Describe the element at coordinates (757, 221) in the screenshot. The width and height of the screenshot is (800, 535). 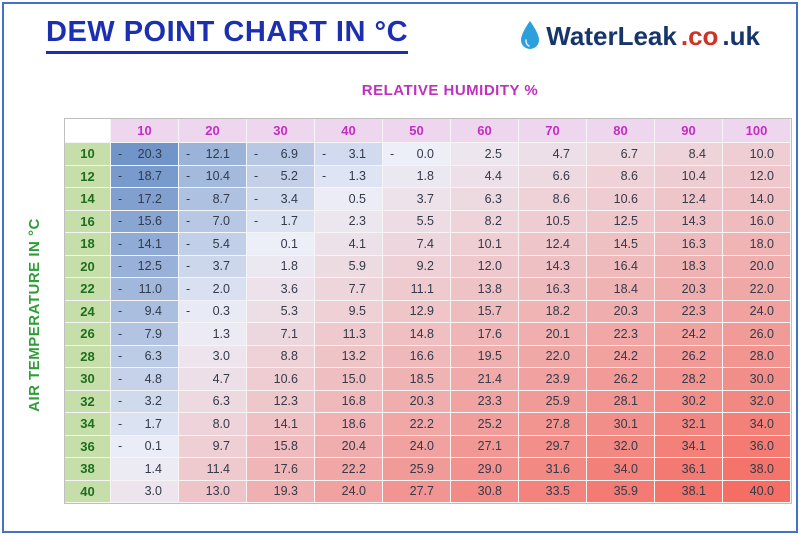
I see `dew-point-cell: 16.0` at that location.